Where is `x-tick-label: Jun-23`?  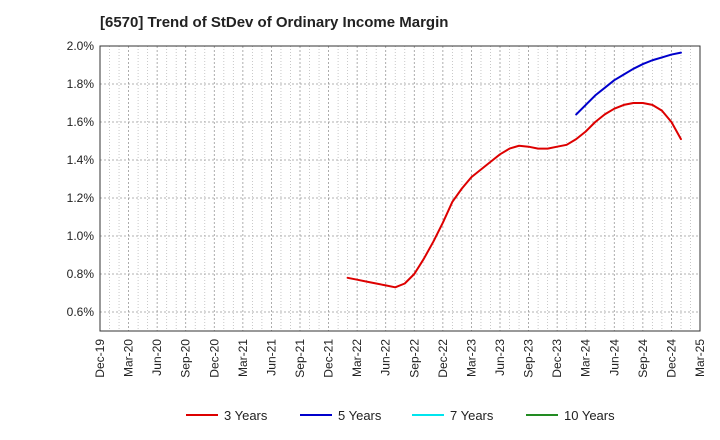
x-tick-label: Jun-23 is located at coordinates (500, 357).